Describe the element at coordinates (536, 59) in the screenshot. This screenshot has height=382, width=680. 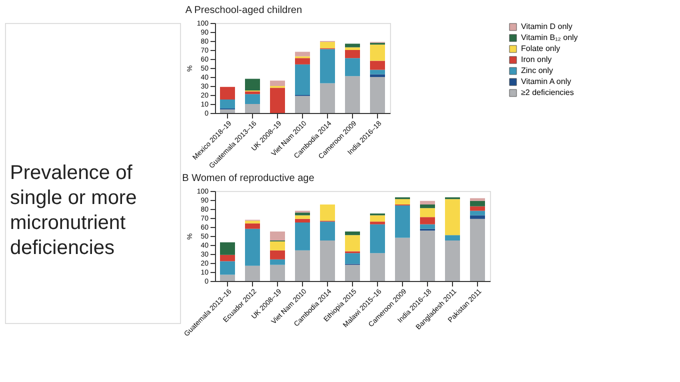
I see `legend-label: Iron only` at that location.